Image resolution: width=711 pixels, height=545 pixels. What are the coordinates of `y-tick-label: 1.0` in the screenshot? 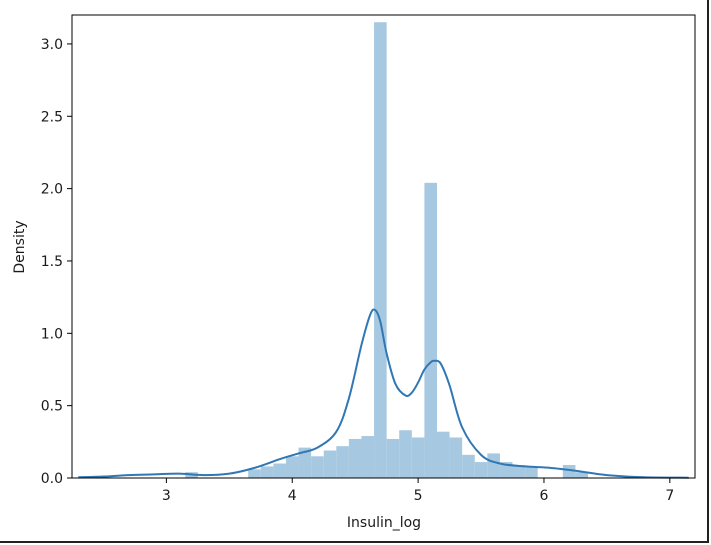 It's located at (52, 334).